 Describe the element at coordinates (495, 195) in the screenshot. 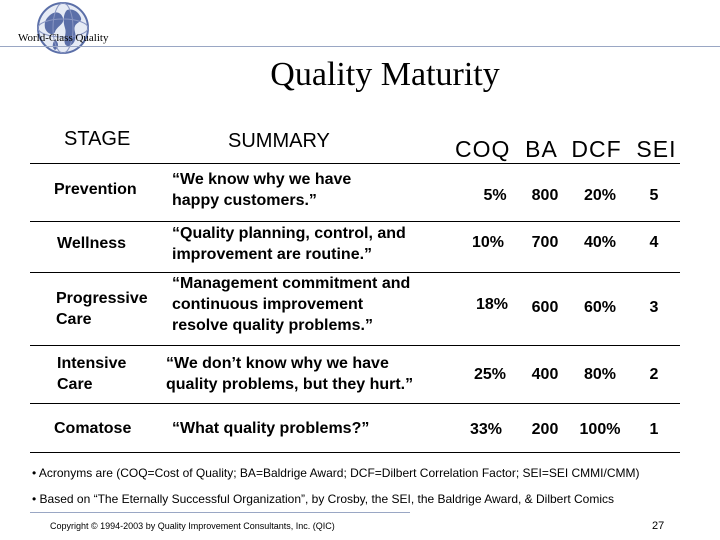

I see `coq-value: 5%` at that location.